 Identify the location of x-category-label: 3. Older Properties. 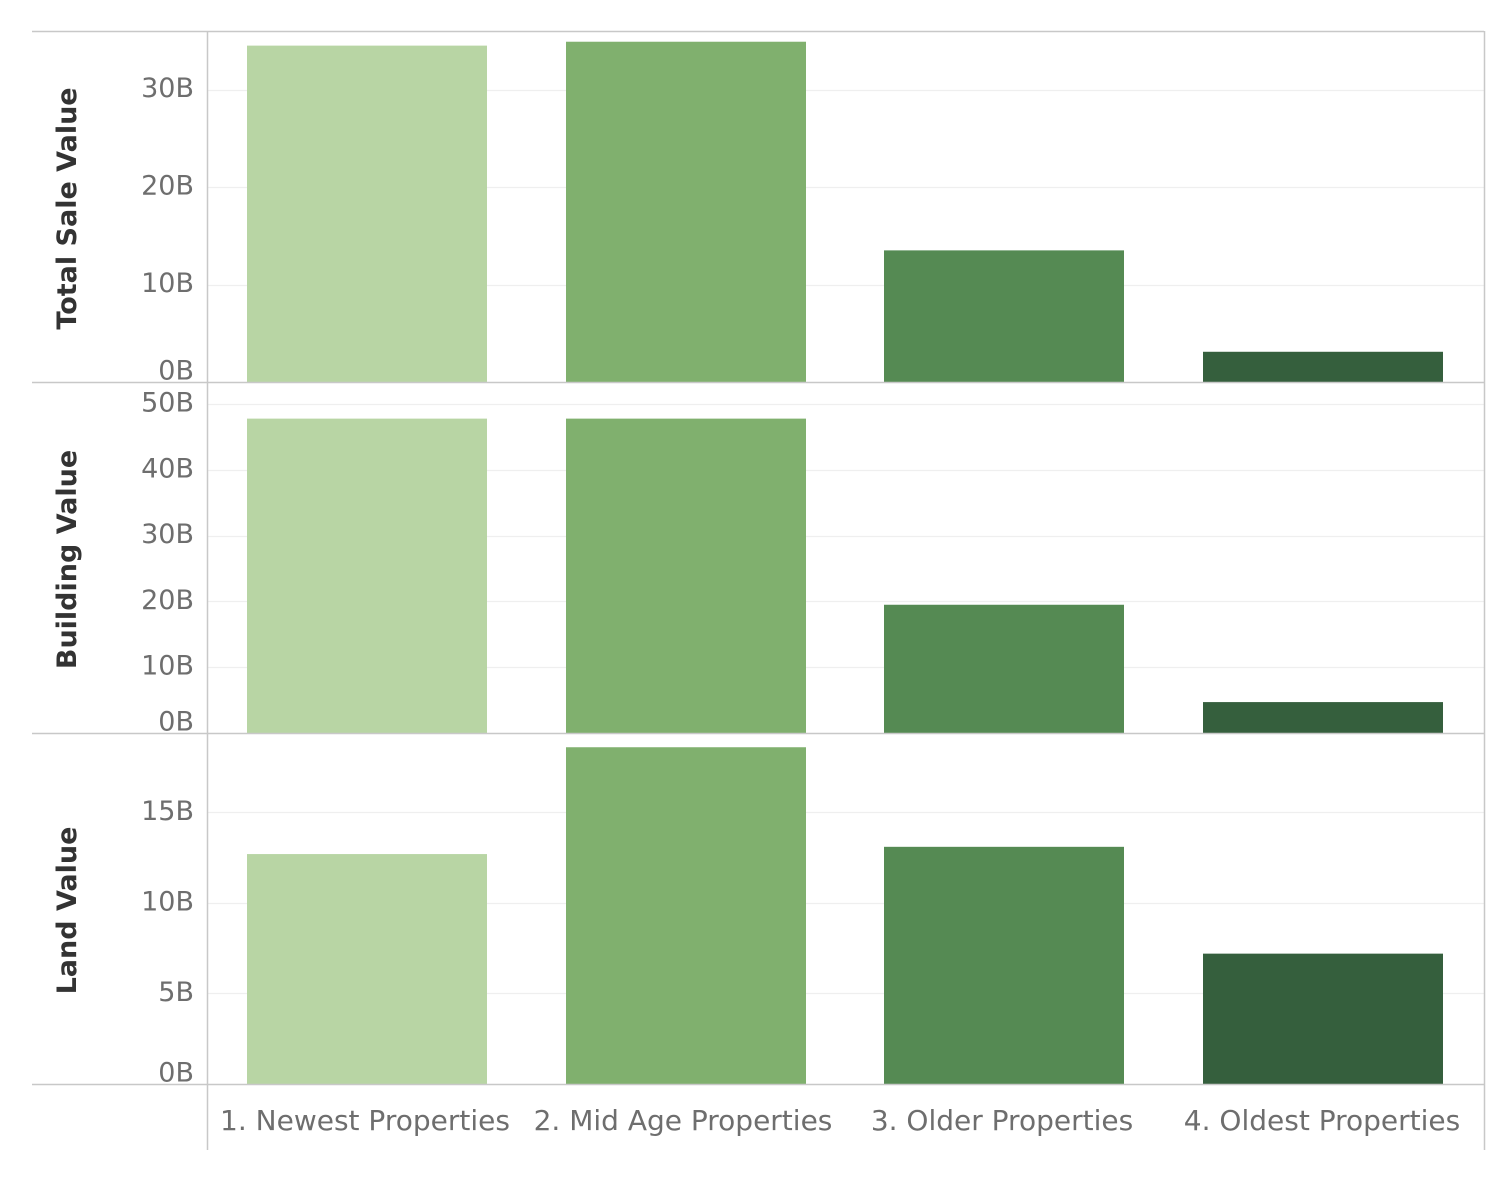
(1002, 1120).